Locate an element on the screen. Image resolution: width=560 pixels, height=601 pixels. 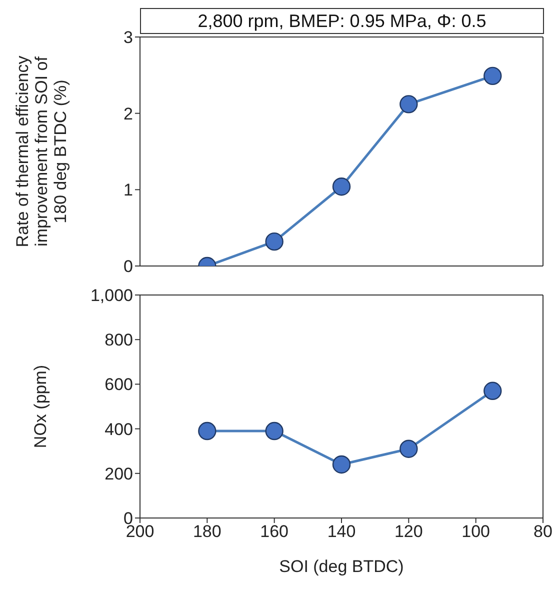
y-axis-title: NOx (ppm) is located at coordinates (40, 406).